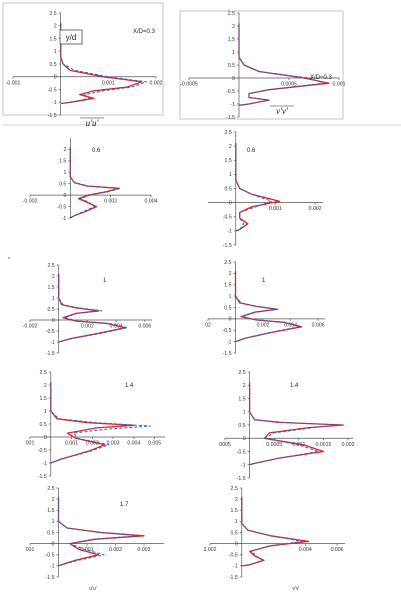  I want to click on panel-label: 0.6, so click(251, 151).